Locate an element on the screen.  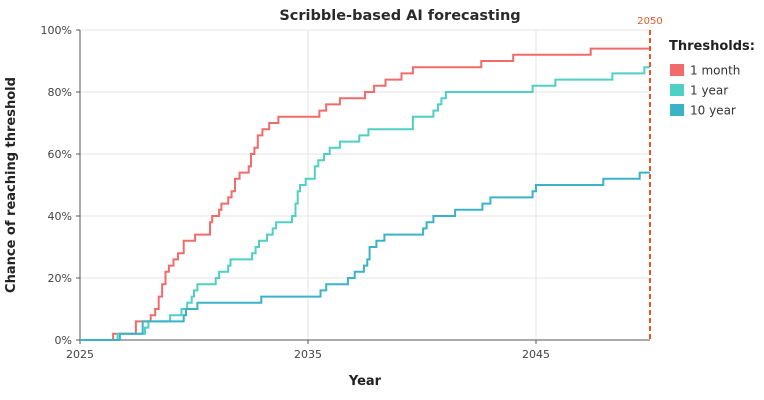
legend-label: 1 month is located at coordinates (715, 71).